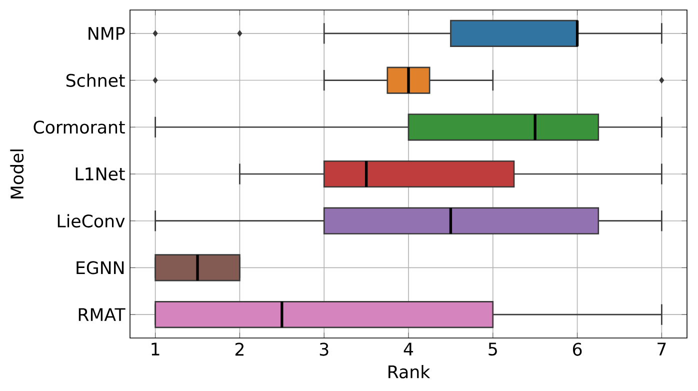 This screenshot has width=698, height=391. Describe the element at coordinates (17, 174) in the screenshot. I see `y-axis-title: Model` at that location.